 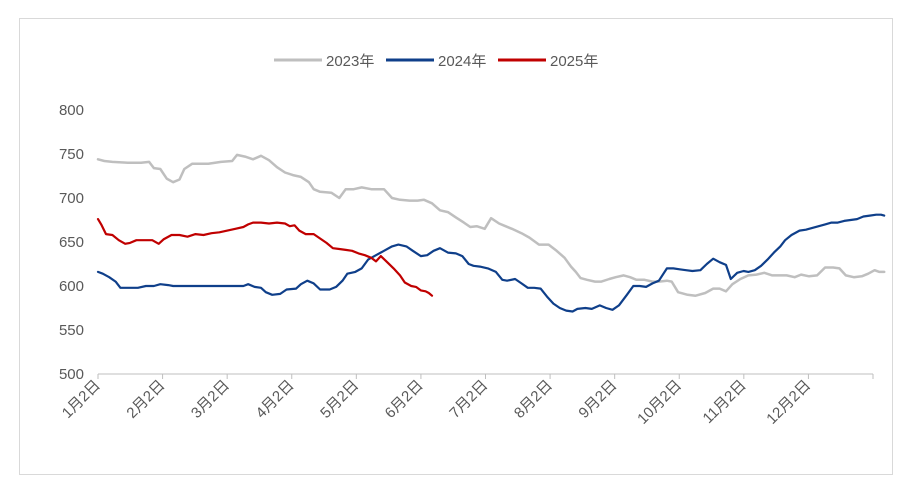 I want to click on x-tick-label: 8月2日, so click(x=533, y=399).